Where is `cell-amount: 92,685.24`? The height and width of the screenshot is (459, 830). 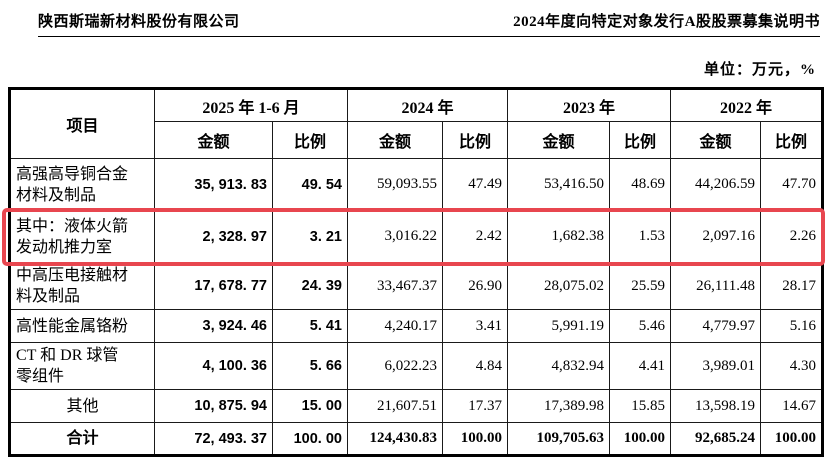 cell-amount: 92,685.24 is located at coordinates (716, 439).